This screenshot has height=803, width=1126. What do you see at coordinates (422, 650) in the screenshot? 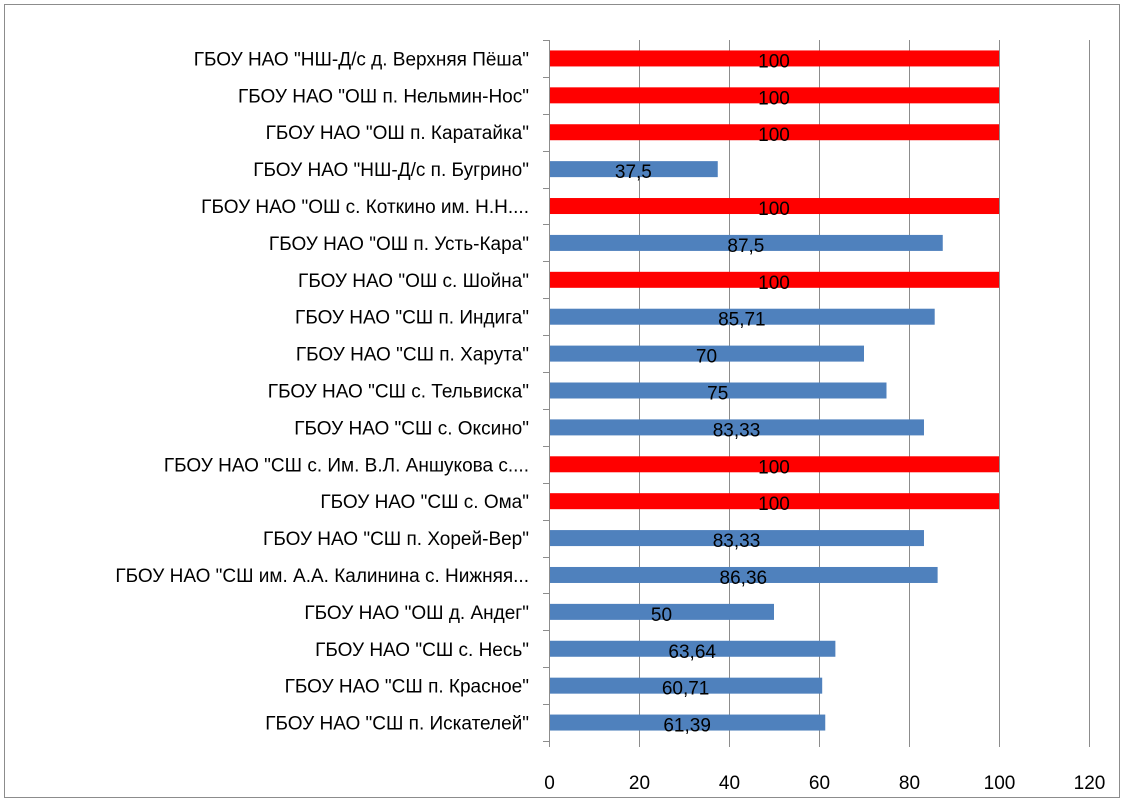
I see `category-label-17: ГБОУ НАО "СШ с. Несь"` at bounding box center [422, 650].